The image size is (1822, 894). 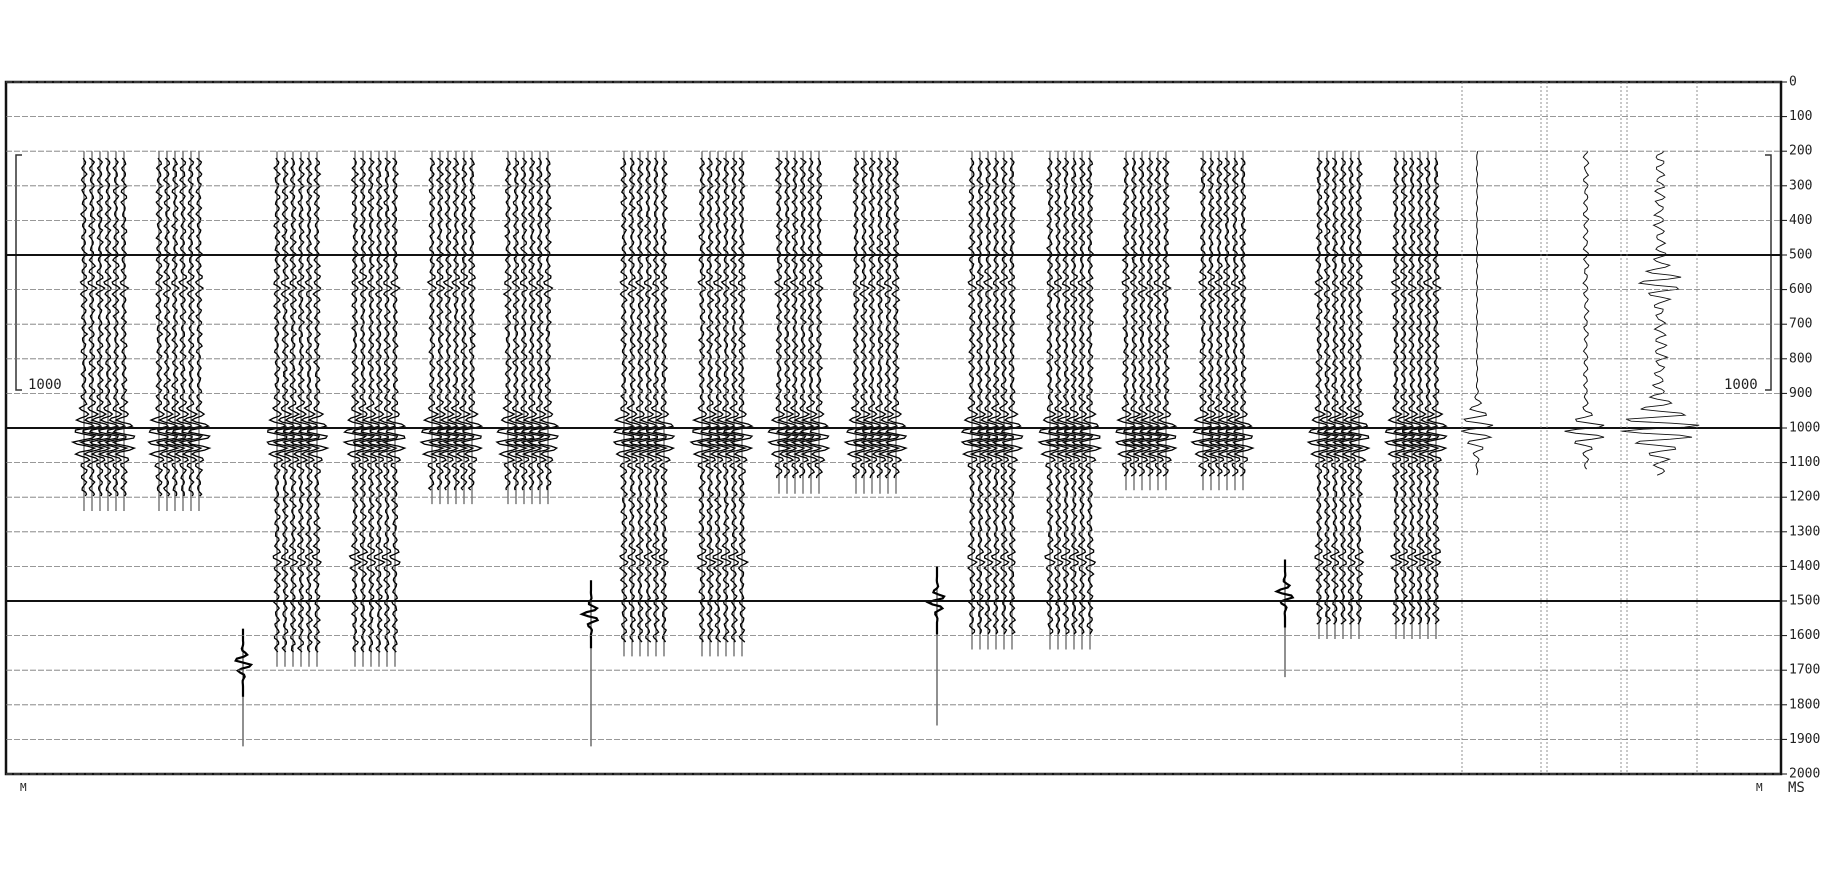 I want to click on y-tick-label: 1900, so click(x=1804, y=739).